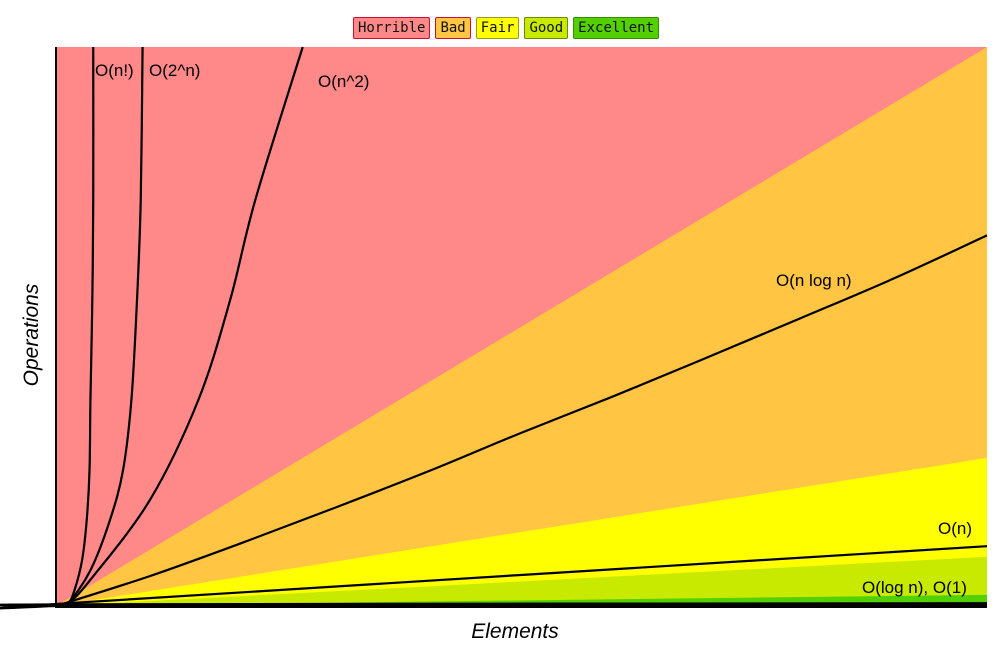 The height and width of the screenshot is (646, 999). What do you see at coordinates (616, 28) in the screenshot?
I see `legend-item-excellent: Excellent` at bounding box center [616, 28].